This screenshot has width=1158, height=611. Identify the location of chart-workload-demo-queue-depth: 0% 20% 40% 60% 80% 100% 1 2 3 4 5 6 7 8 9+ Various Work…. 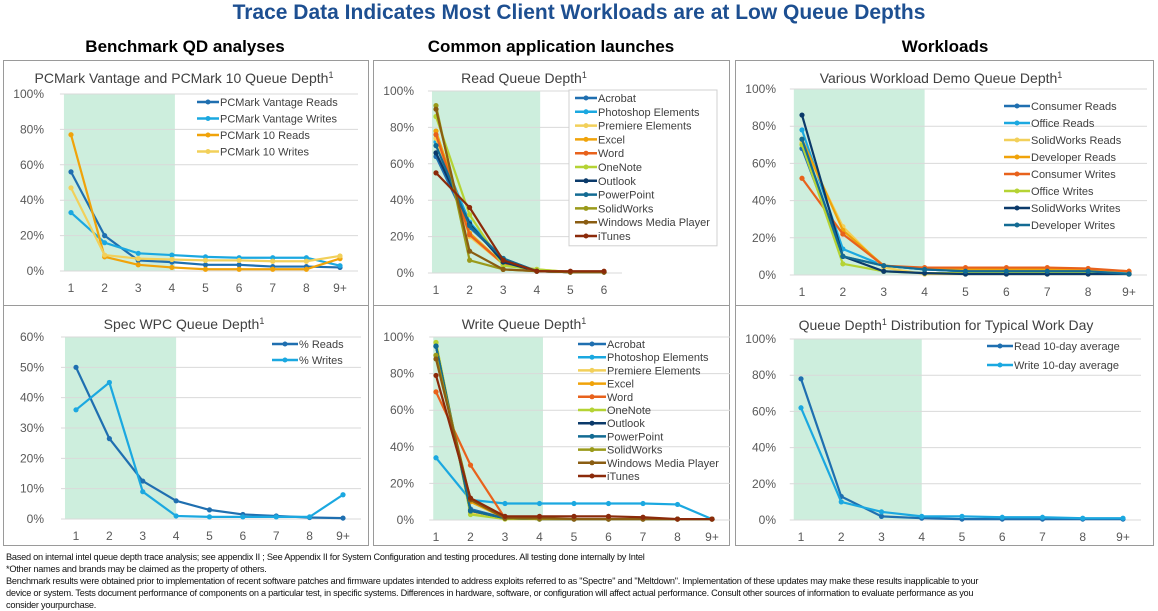
(944, 183).